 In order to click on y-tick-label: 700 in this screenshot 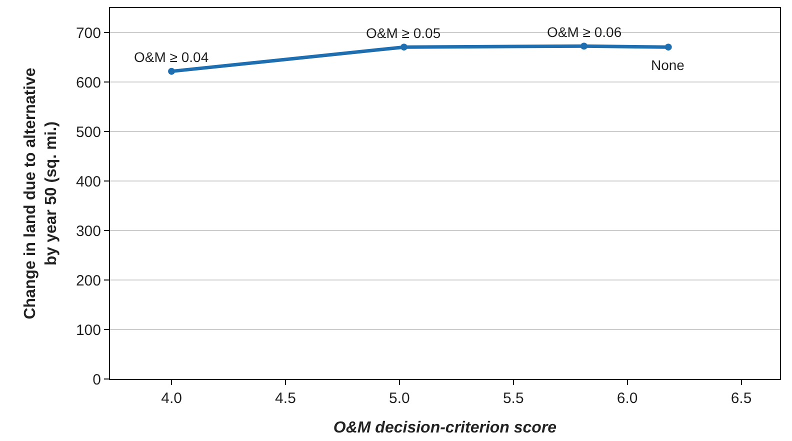, I will do `click(88, 33)`.